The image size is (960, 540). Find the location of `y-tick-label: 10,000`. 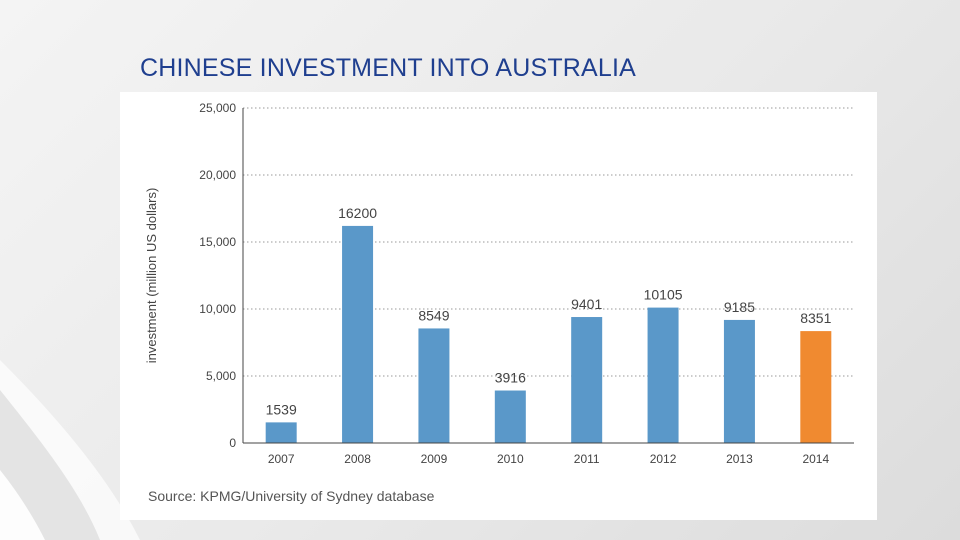

y-tick-label: 10,000 is located at coordinates (217, 309).